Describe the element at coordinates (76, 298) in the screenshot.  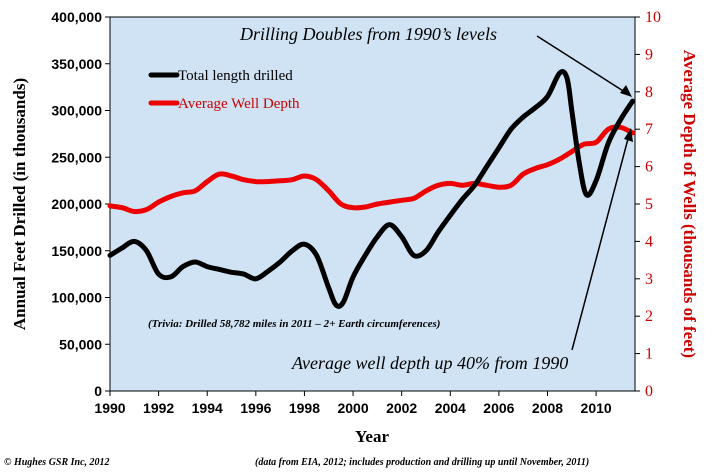
I see `left-tick-label: 100,000` at that location.